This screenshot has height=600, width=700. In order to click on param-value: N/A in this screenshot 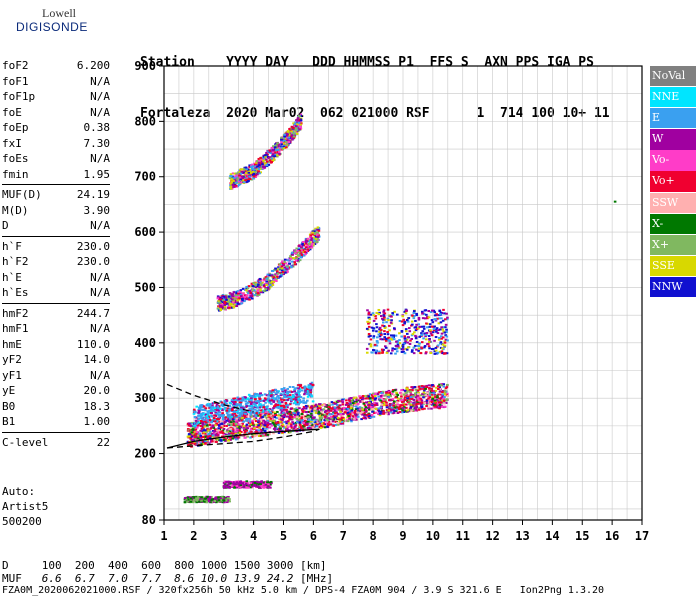, I will do `click(100, 225)`.